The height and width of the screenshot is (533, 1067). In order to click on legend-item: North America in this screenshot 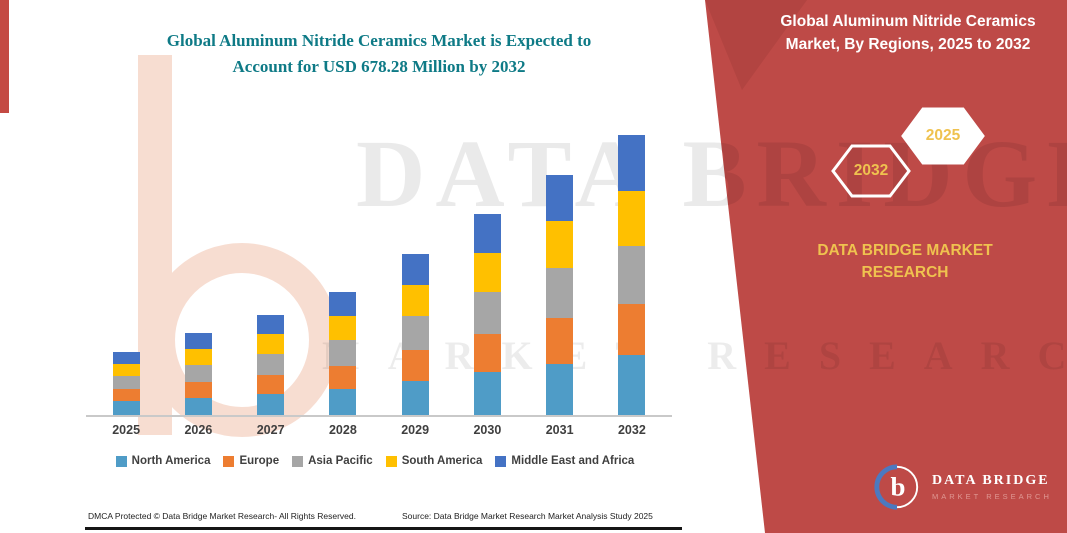, I will do `click(163, 461)`.